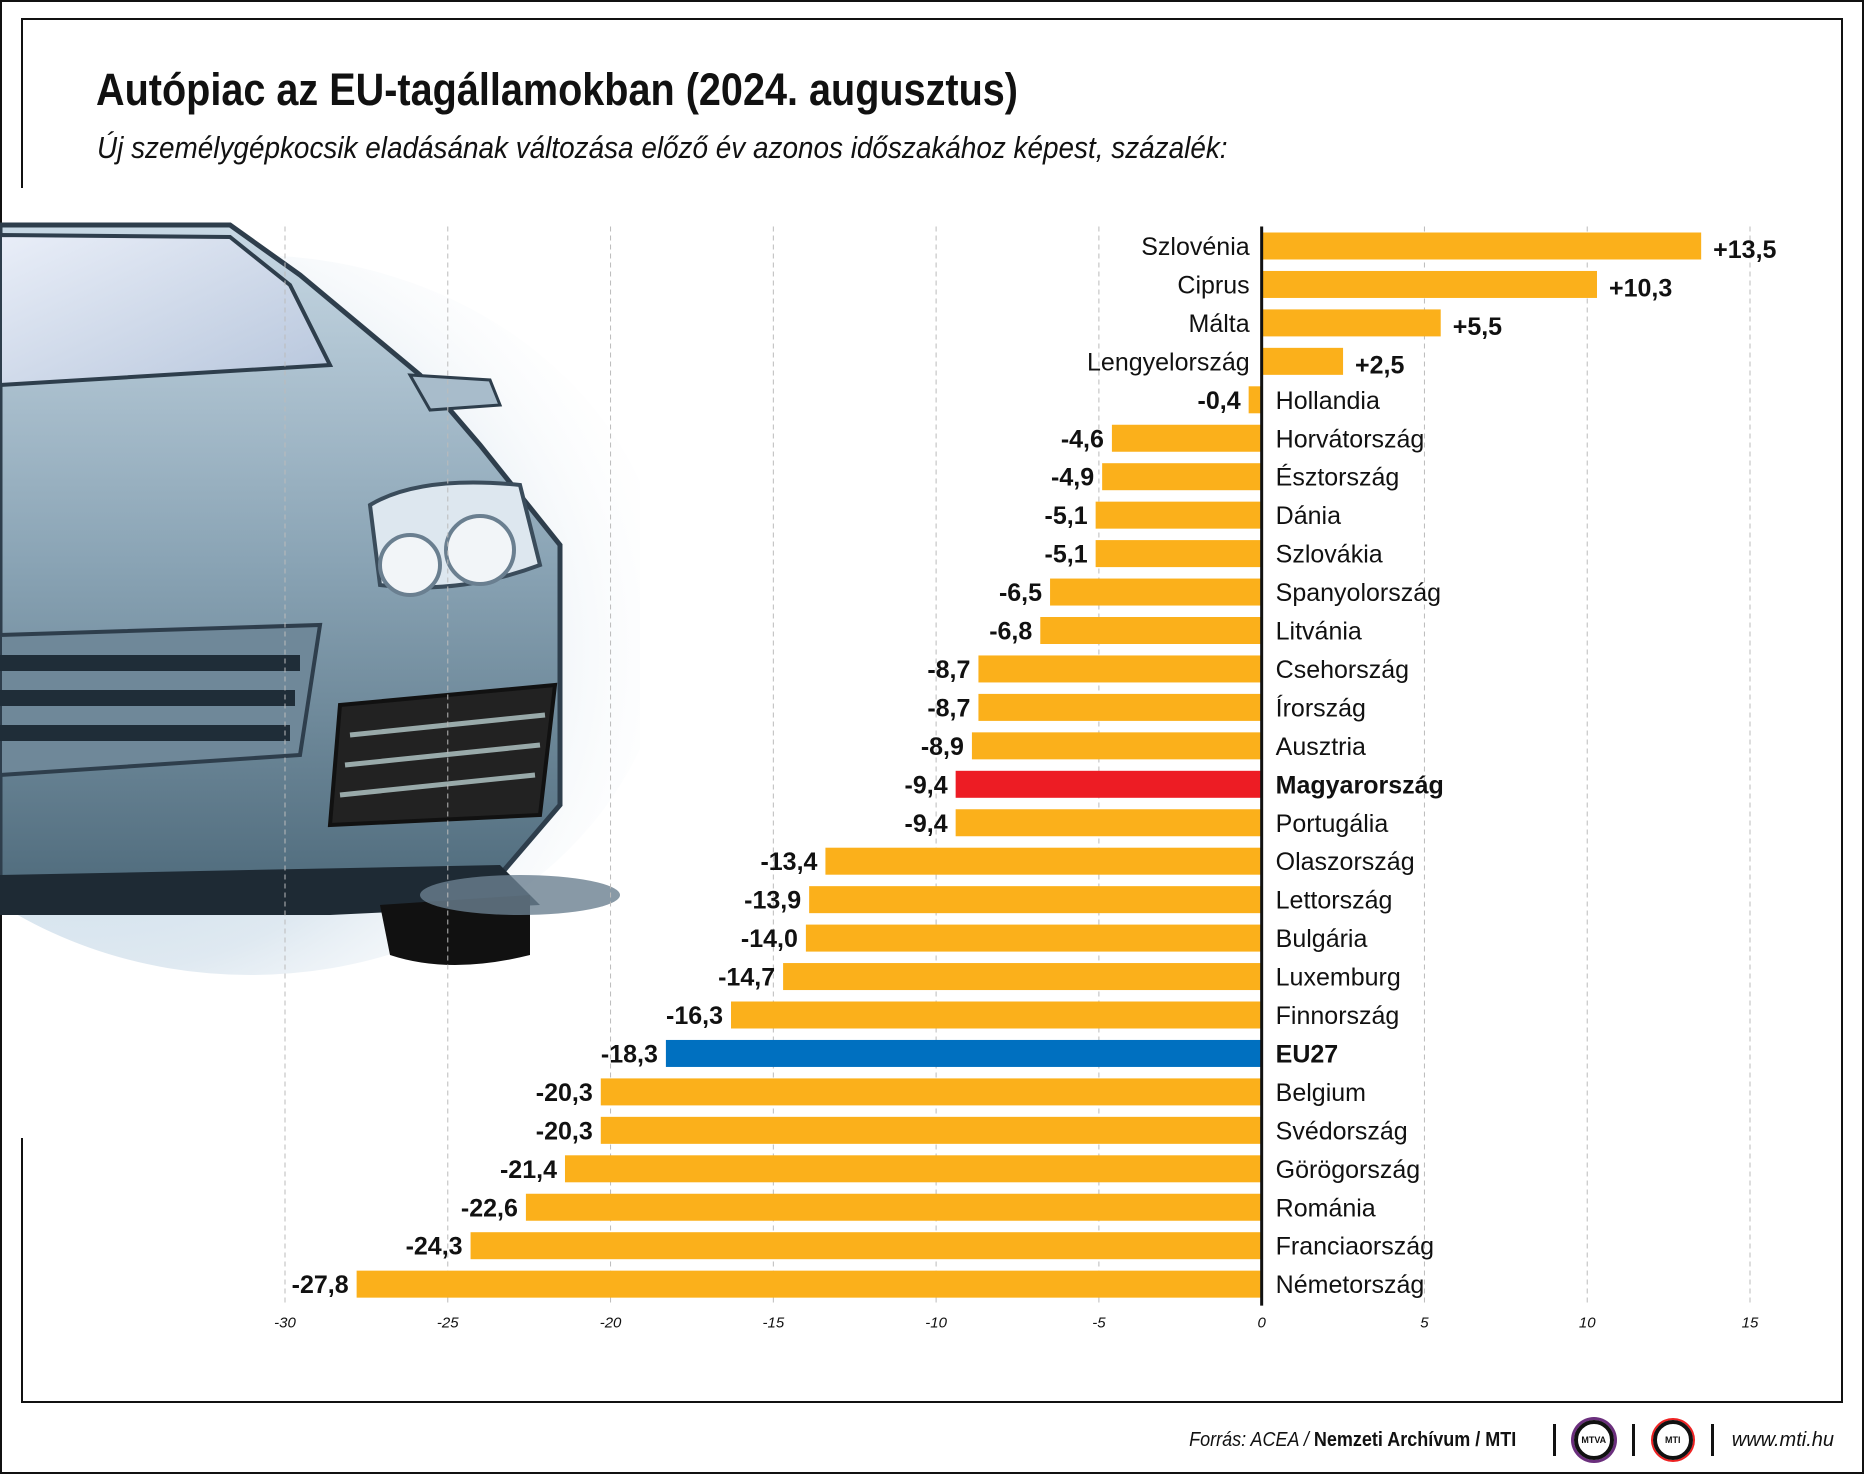 This screenshot has height=1474, width=1864. What do you see at coordinates (788, 862) in the screenshot?
I see `data-label: -13,4` at bounding box center [788, 862].